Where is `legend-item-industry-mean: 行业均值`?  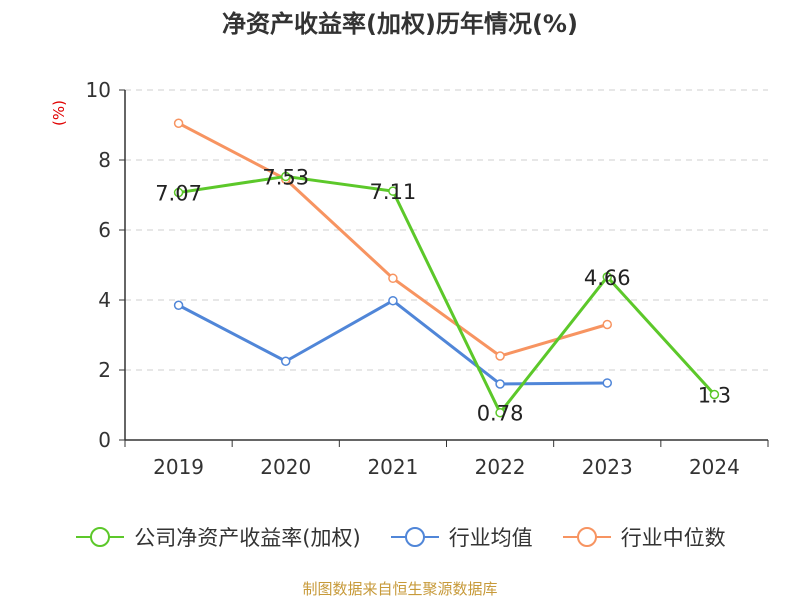 legend-item-industry-mean: 行业均值 is located at coordinates (461, 537).